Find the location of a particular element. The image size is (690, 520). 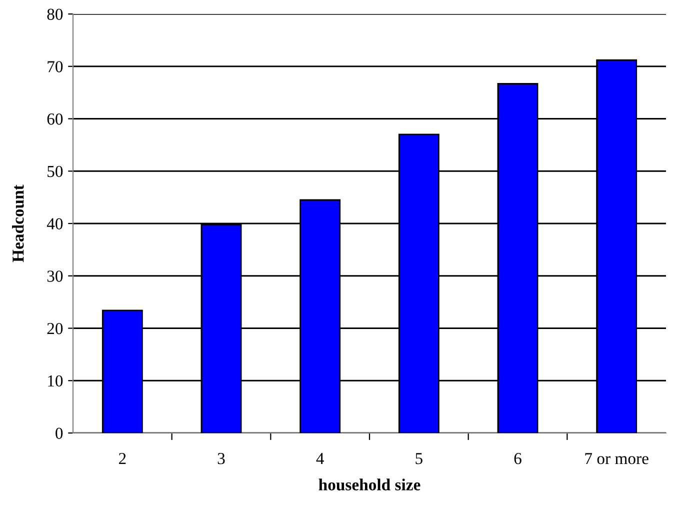

y-tick-label: 20 is located at coordinates (55, 328).